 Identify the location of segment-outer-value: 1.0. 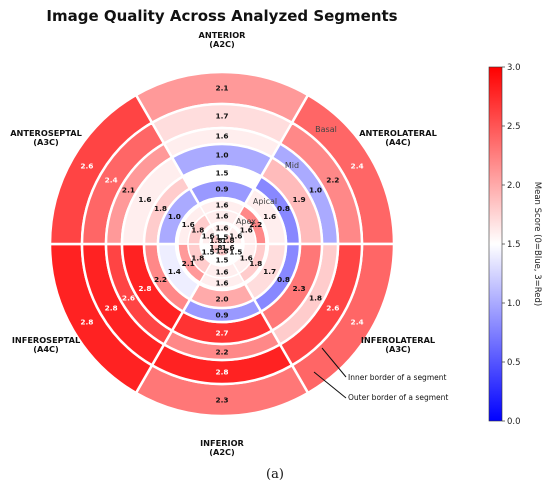
(315, 190).